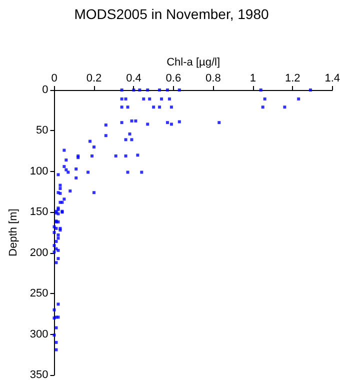 The width and height of the screenshot is (343, 384). Describe the element at coordinates (39, 375) in the screenshot. I see `y-tick-label: 350` at that location.